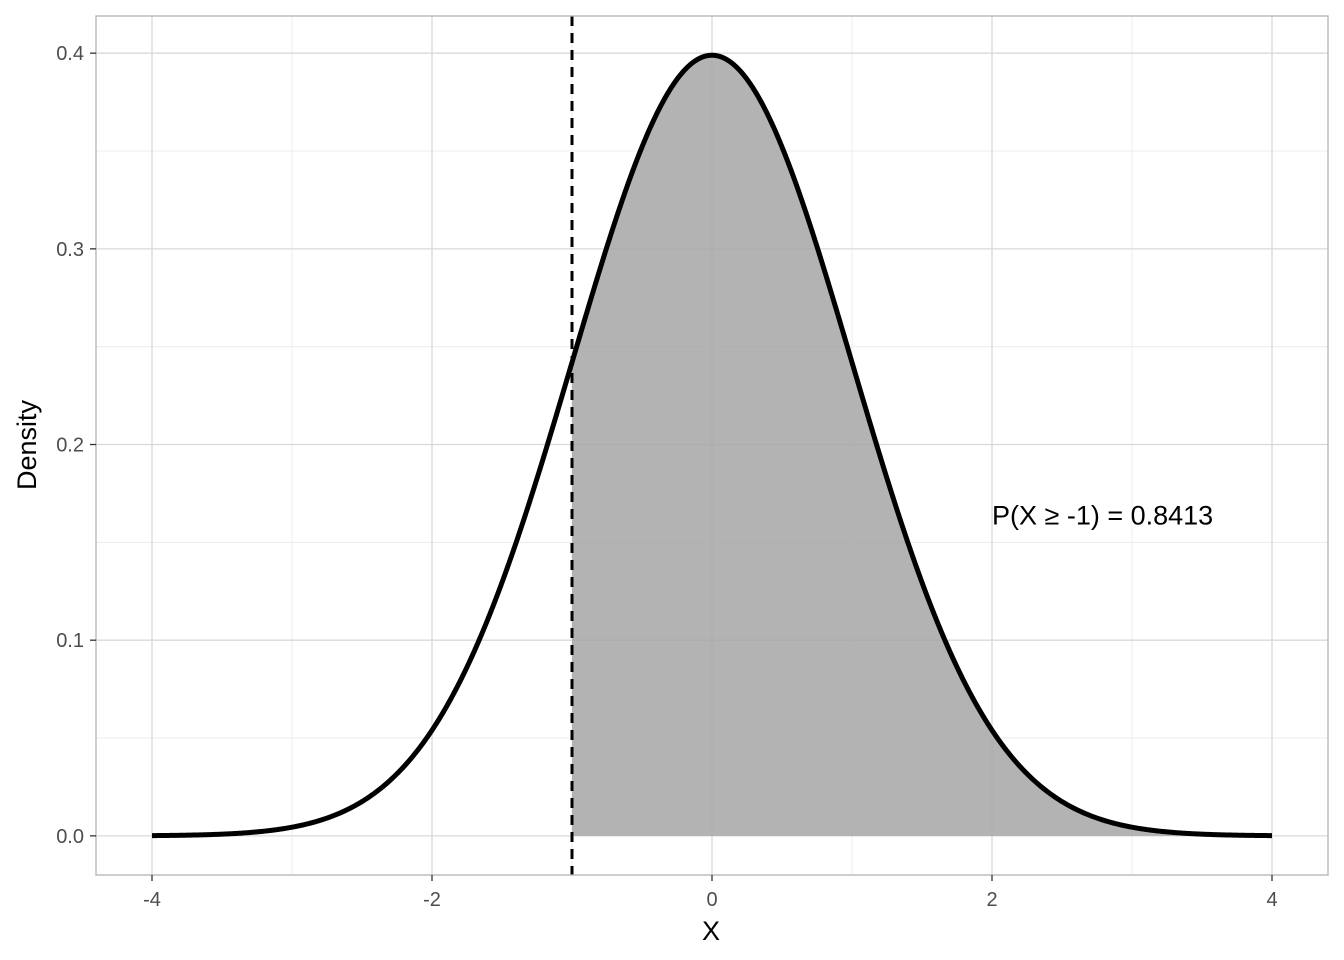  What do you see at coordinates (70, 641) in the screenshot?
I see `y-tick-label: 0.1` at bounding box center [70, 641].